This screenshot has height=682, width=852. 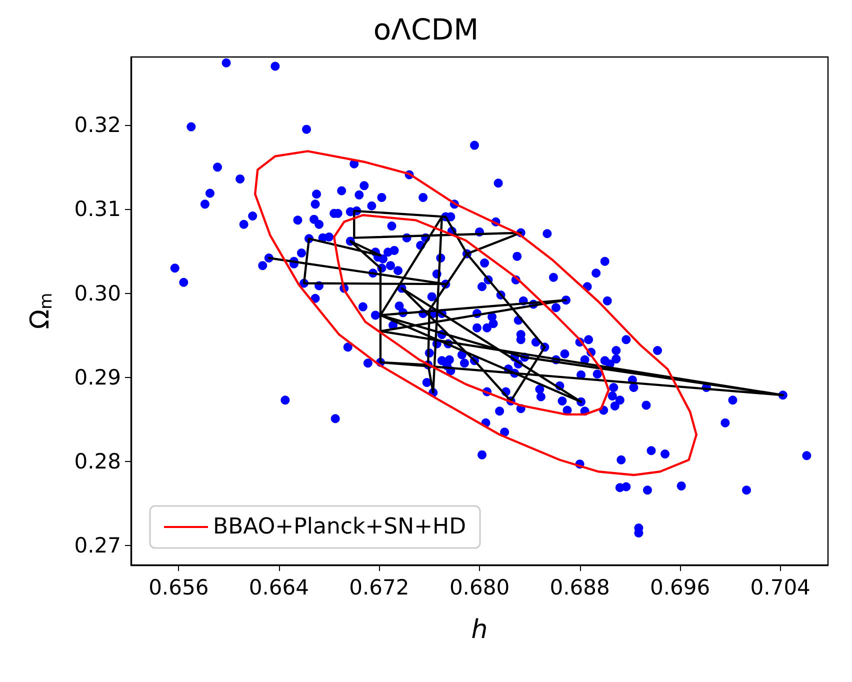 I want to click on legend-label: BBAO+Planck+SN+HD, so click(x=339, y=527).